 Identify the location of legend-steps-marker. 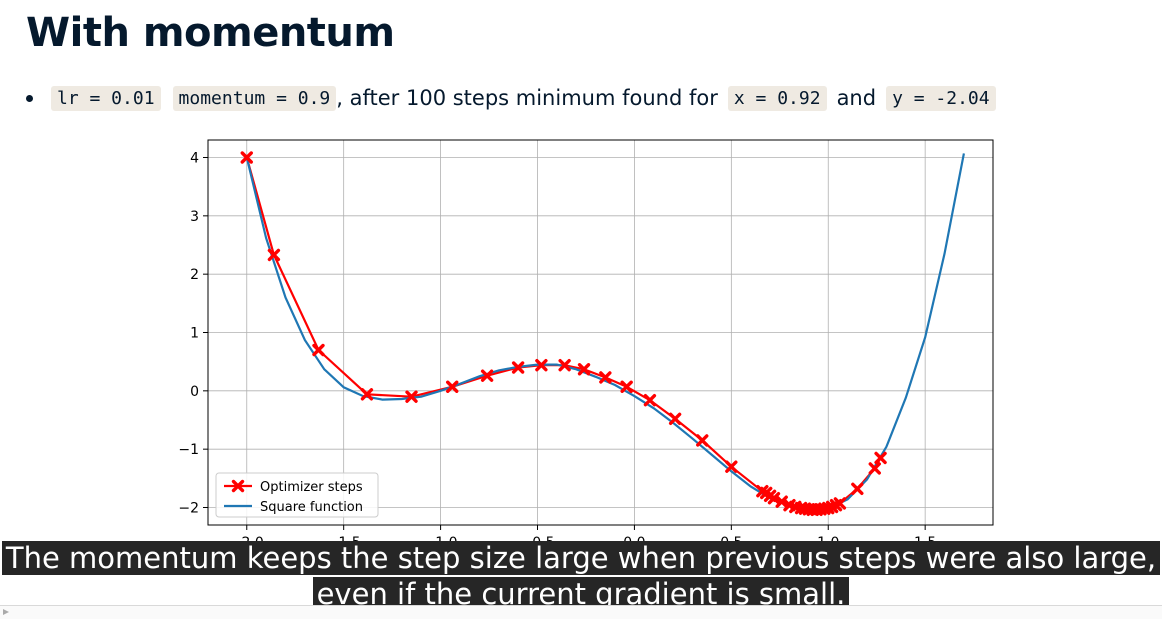
(238, 486).